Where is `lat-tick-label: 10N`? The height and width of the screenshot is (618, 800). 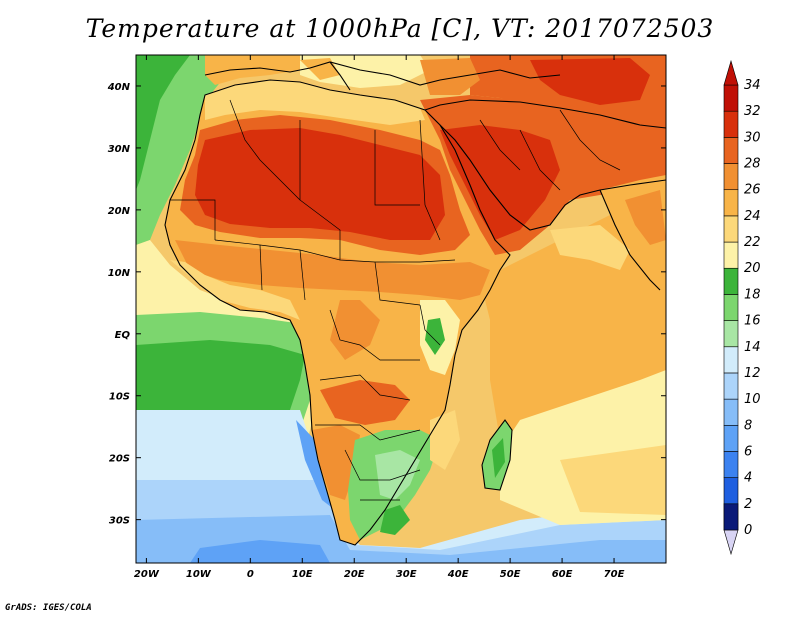
lat-tick-label: 10N is located at coordinates (119, 273).